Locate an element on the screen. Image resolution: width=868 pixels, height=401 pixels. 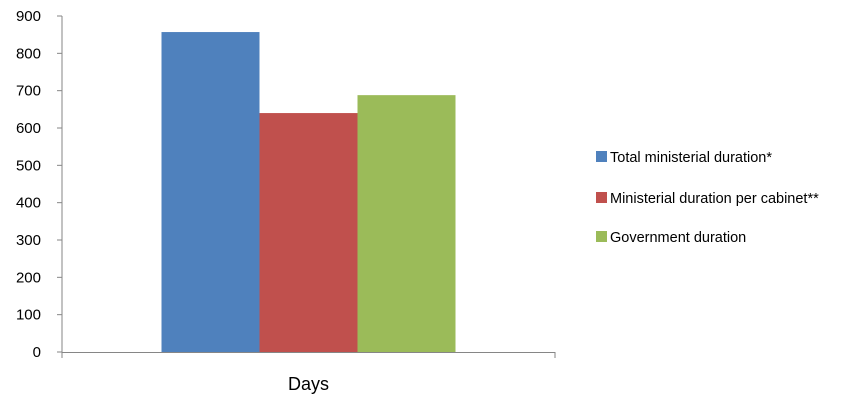
legend-label-3: Government duration is located at coordinates (678, 238).